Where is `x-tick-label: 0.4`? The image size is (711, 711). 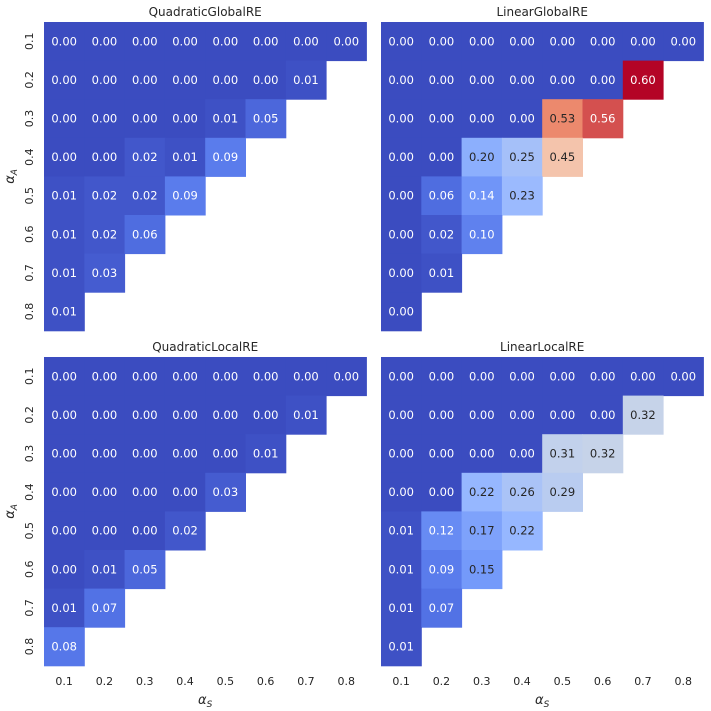 x-tick-label: 0.4 is located at coordinates (185, 681).